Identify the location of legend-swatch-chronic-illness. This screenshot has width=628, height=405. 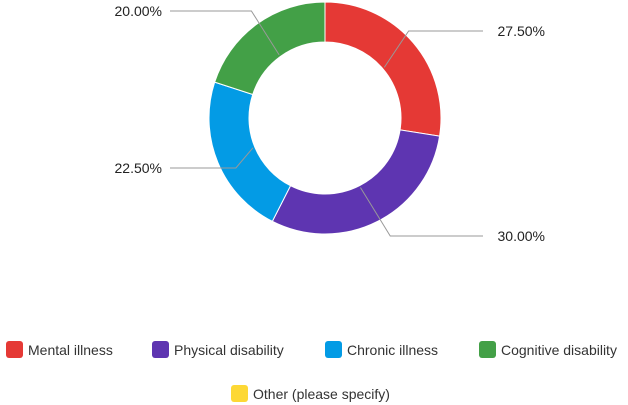
(333, 349).